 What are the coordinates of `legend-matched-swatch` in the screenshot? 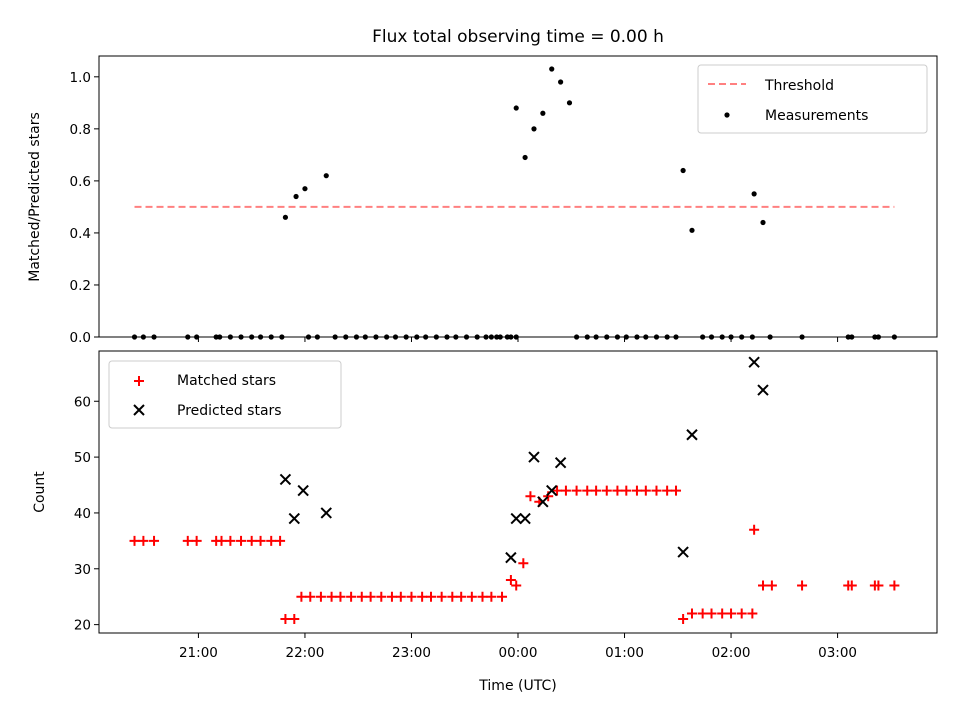 It's located at (139, 381).